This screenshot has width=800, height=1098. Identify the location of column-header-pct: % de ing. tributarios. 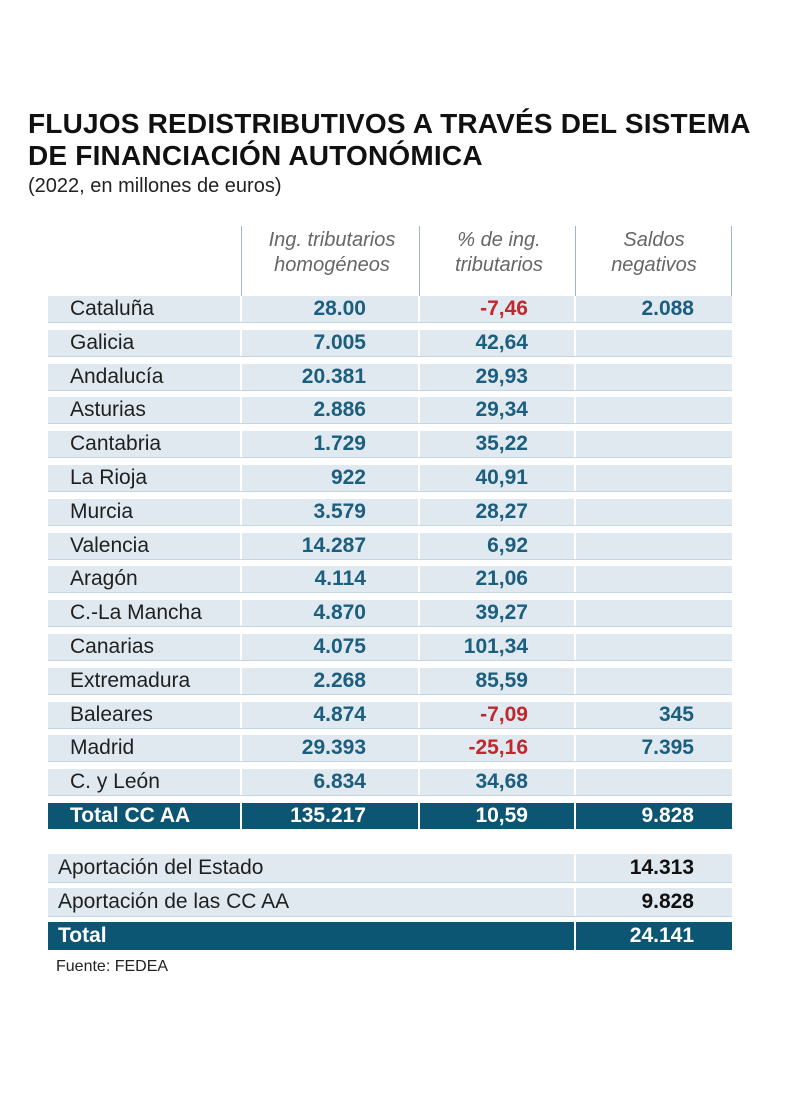
(499, 253).